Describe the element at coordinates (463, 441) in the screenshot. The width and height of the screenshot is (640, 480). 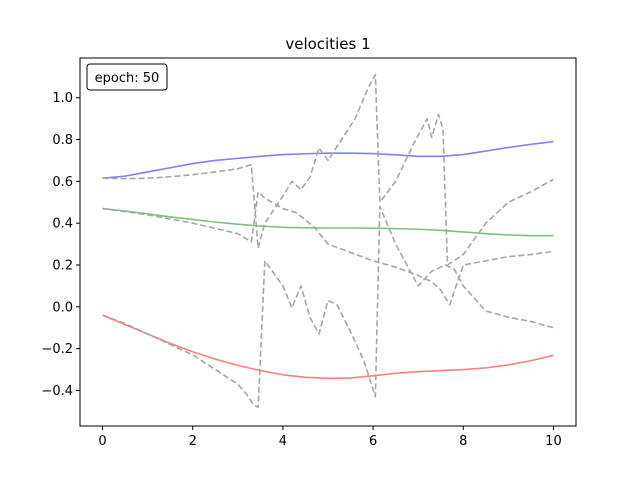
I see `x-tick-label: 8` at that location.